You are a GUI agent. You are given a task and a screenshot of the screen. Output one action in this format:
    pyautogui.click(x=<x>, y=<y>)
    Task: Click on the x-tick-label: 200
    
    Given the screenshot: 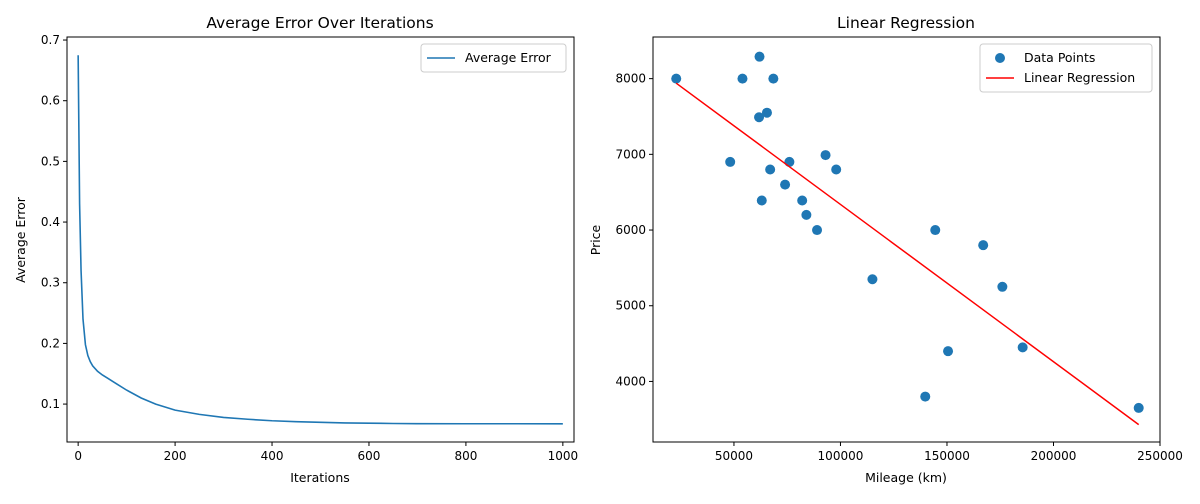 What is the action you would take?
    pyautogui.click(x=175, y=456)
    